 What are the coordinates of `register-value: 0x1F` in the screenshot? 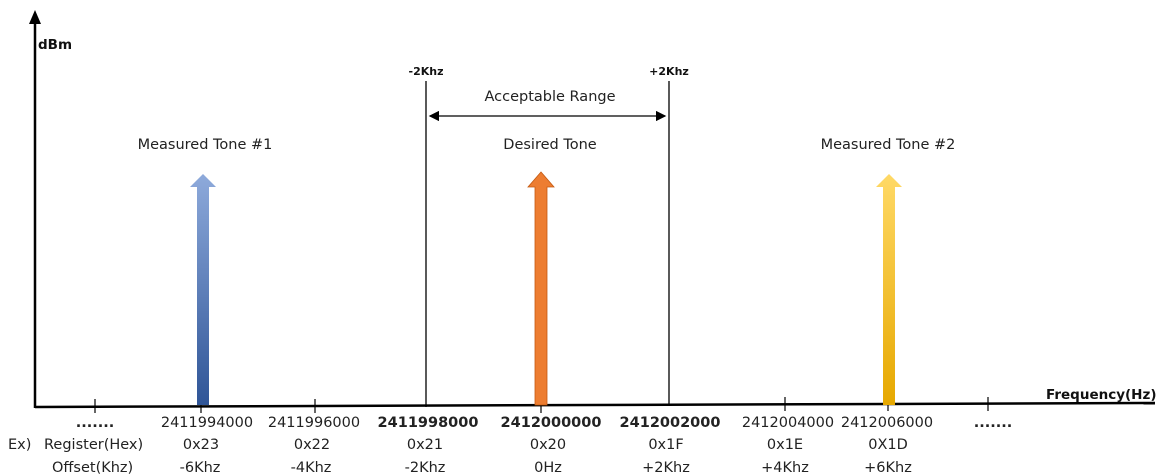 It's located at (665, 445).